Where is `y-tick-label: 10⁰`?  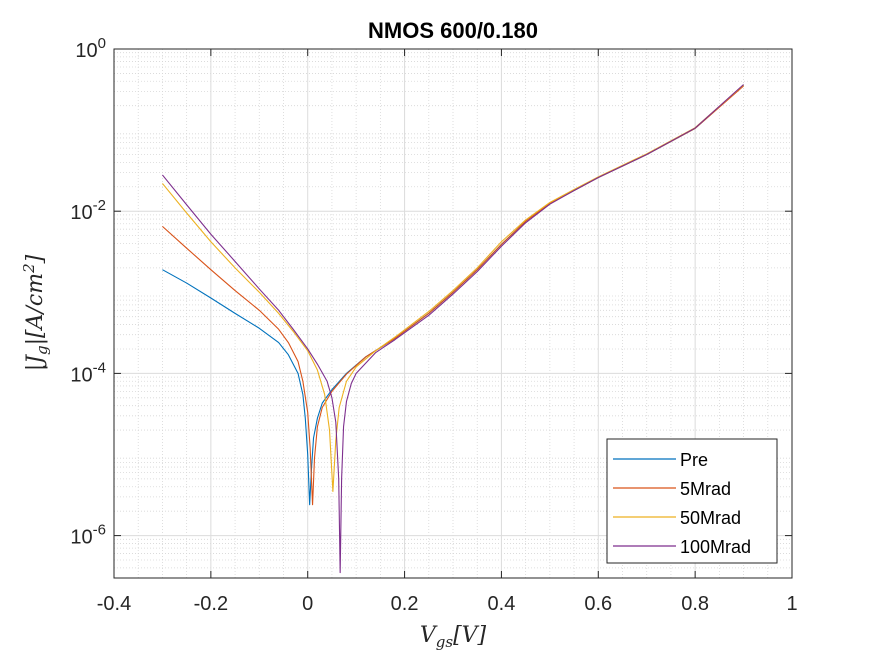 y-tick-label: 10⁰ is located at coordinates (90, 48).